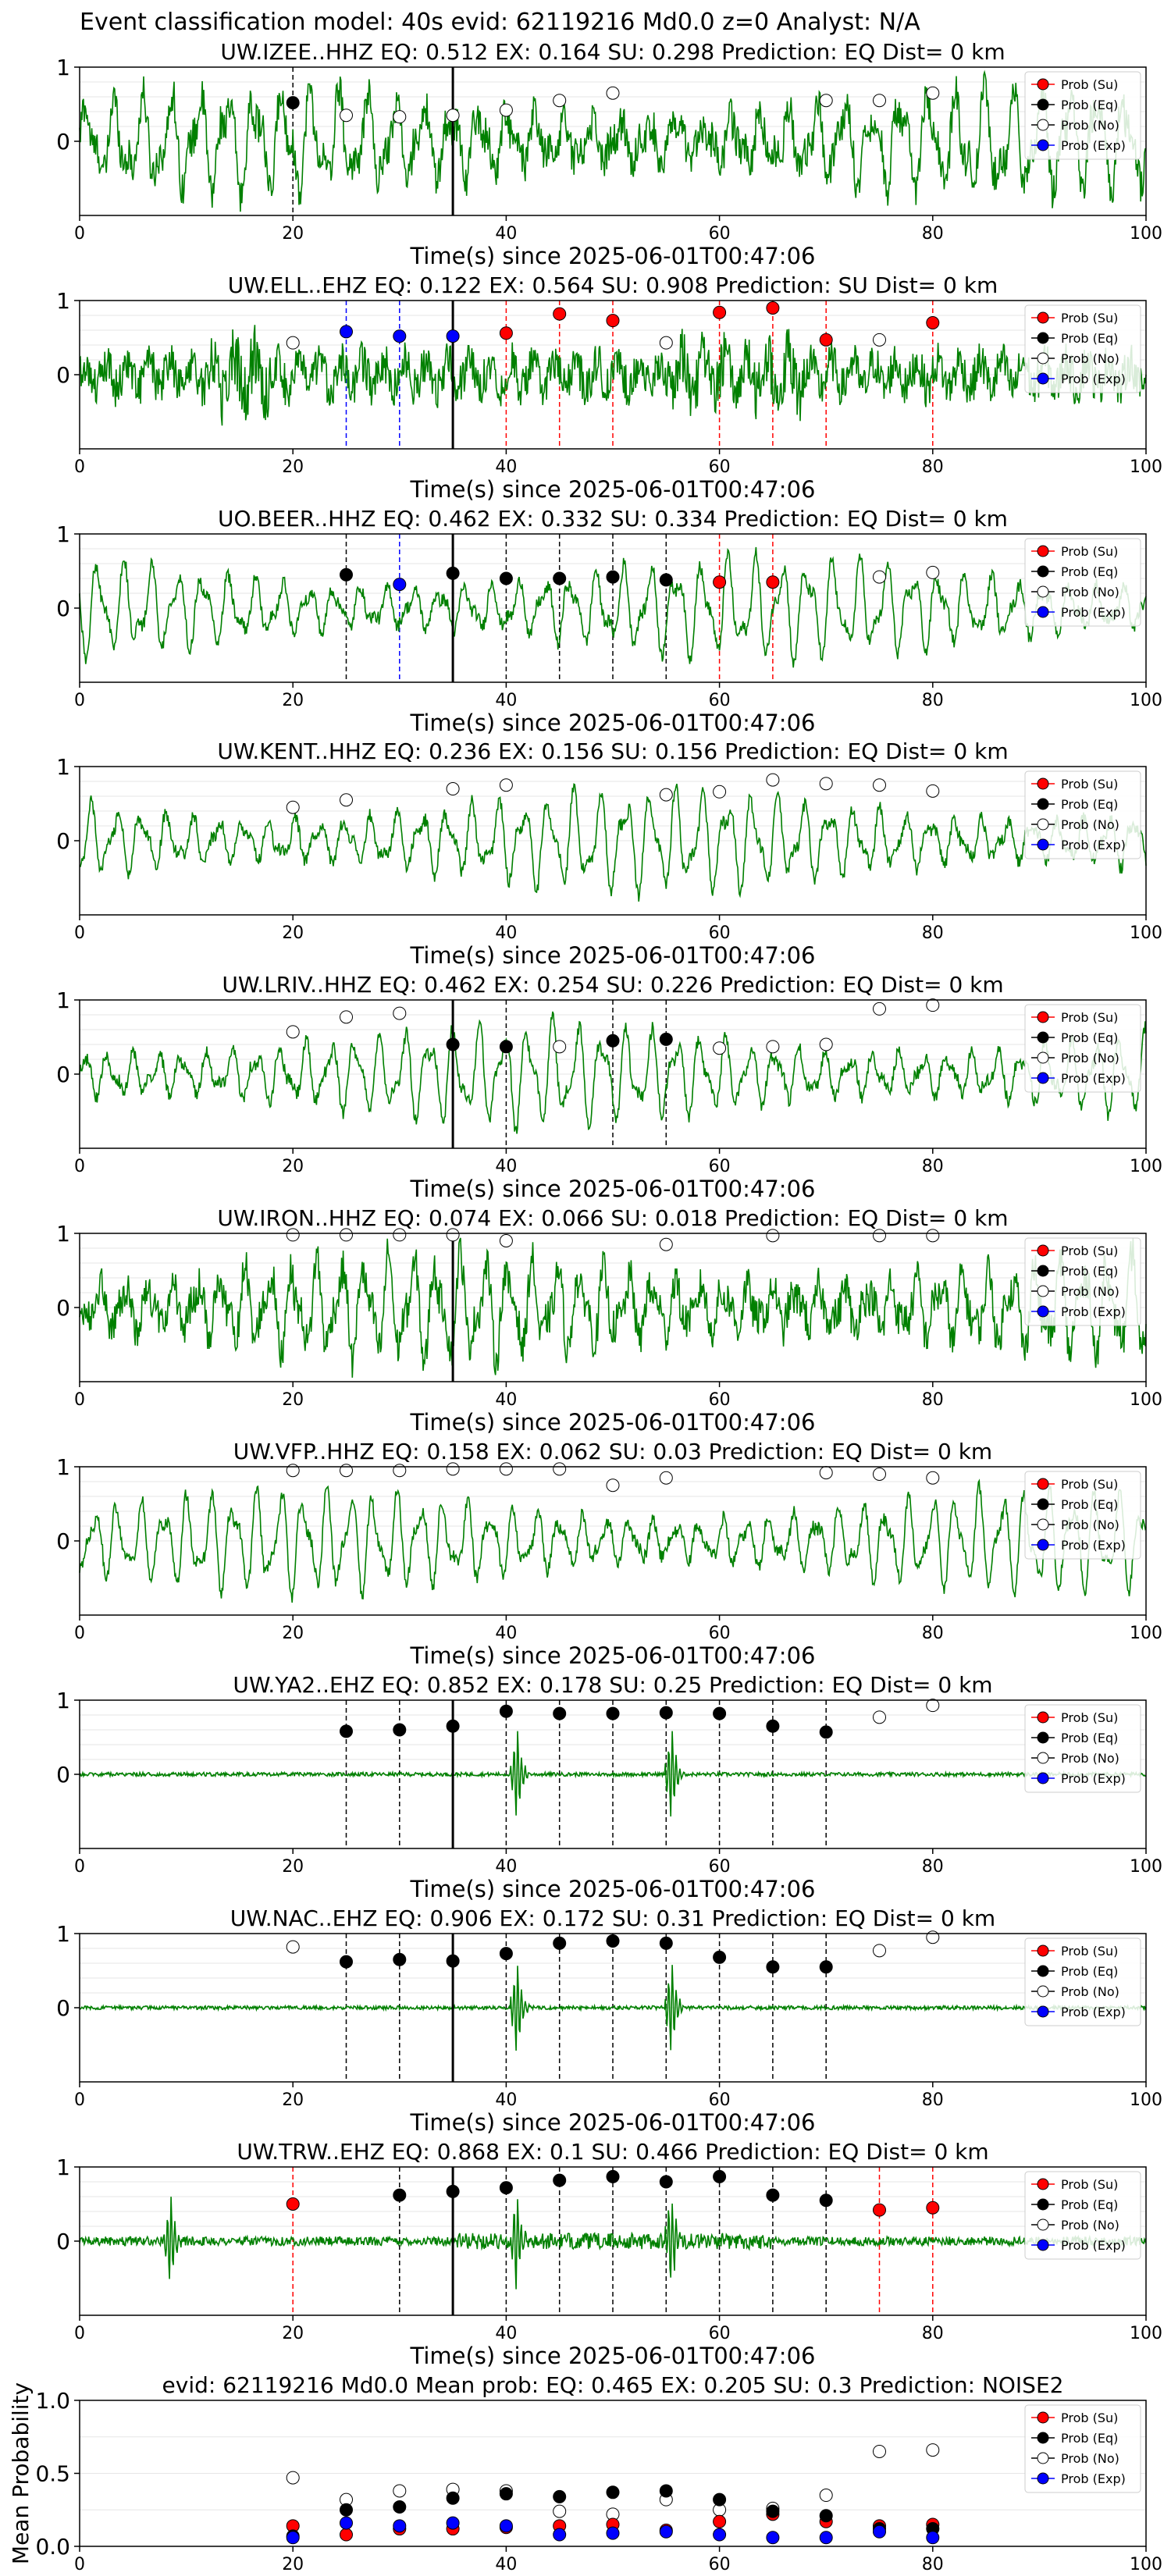 The height and width of the screenshot is (2576, 1171). Describe the element at coordinates (52, 2474) in the screenshot. I see `y-tick-label: 0.5` at that location.